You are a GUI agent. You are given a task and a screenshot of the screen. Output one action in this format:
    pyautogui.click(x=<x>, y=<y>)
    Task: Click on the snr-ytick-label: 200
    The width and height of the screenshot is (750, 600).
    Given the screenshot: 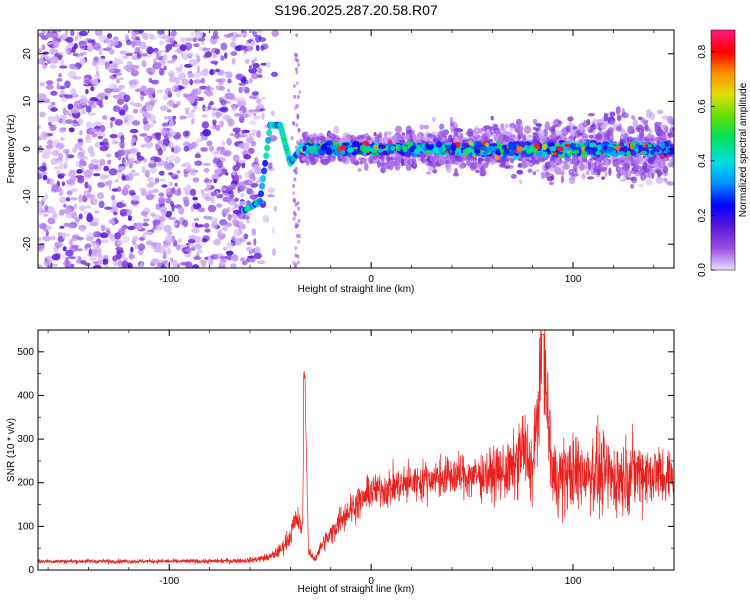 What is the action you would take?
    pyautogui.click(x=25, y=483)
    